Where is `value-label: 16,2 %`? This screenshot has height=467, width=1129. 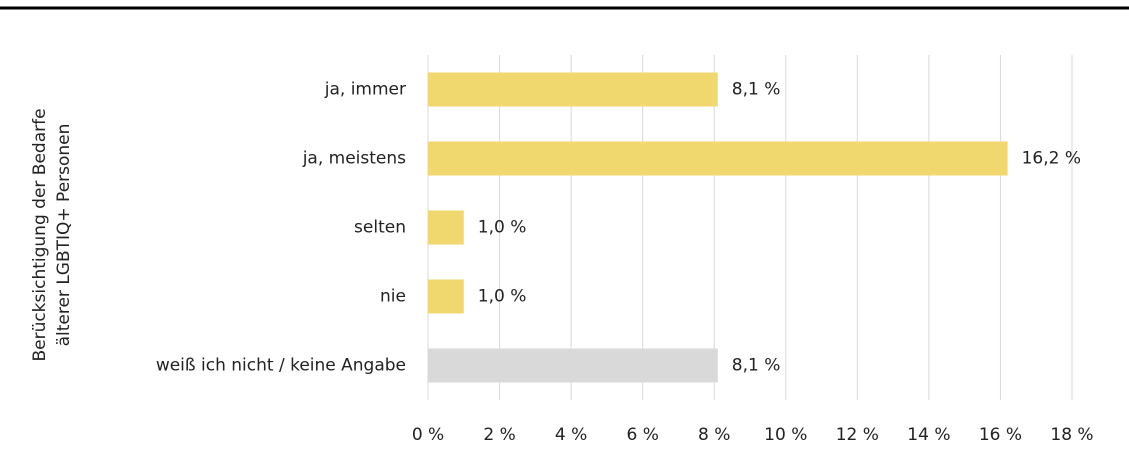
value-label: 16,2 % is located at coordinates (1051, 159).